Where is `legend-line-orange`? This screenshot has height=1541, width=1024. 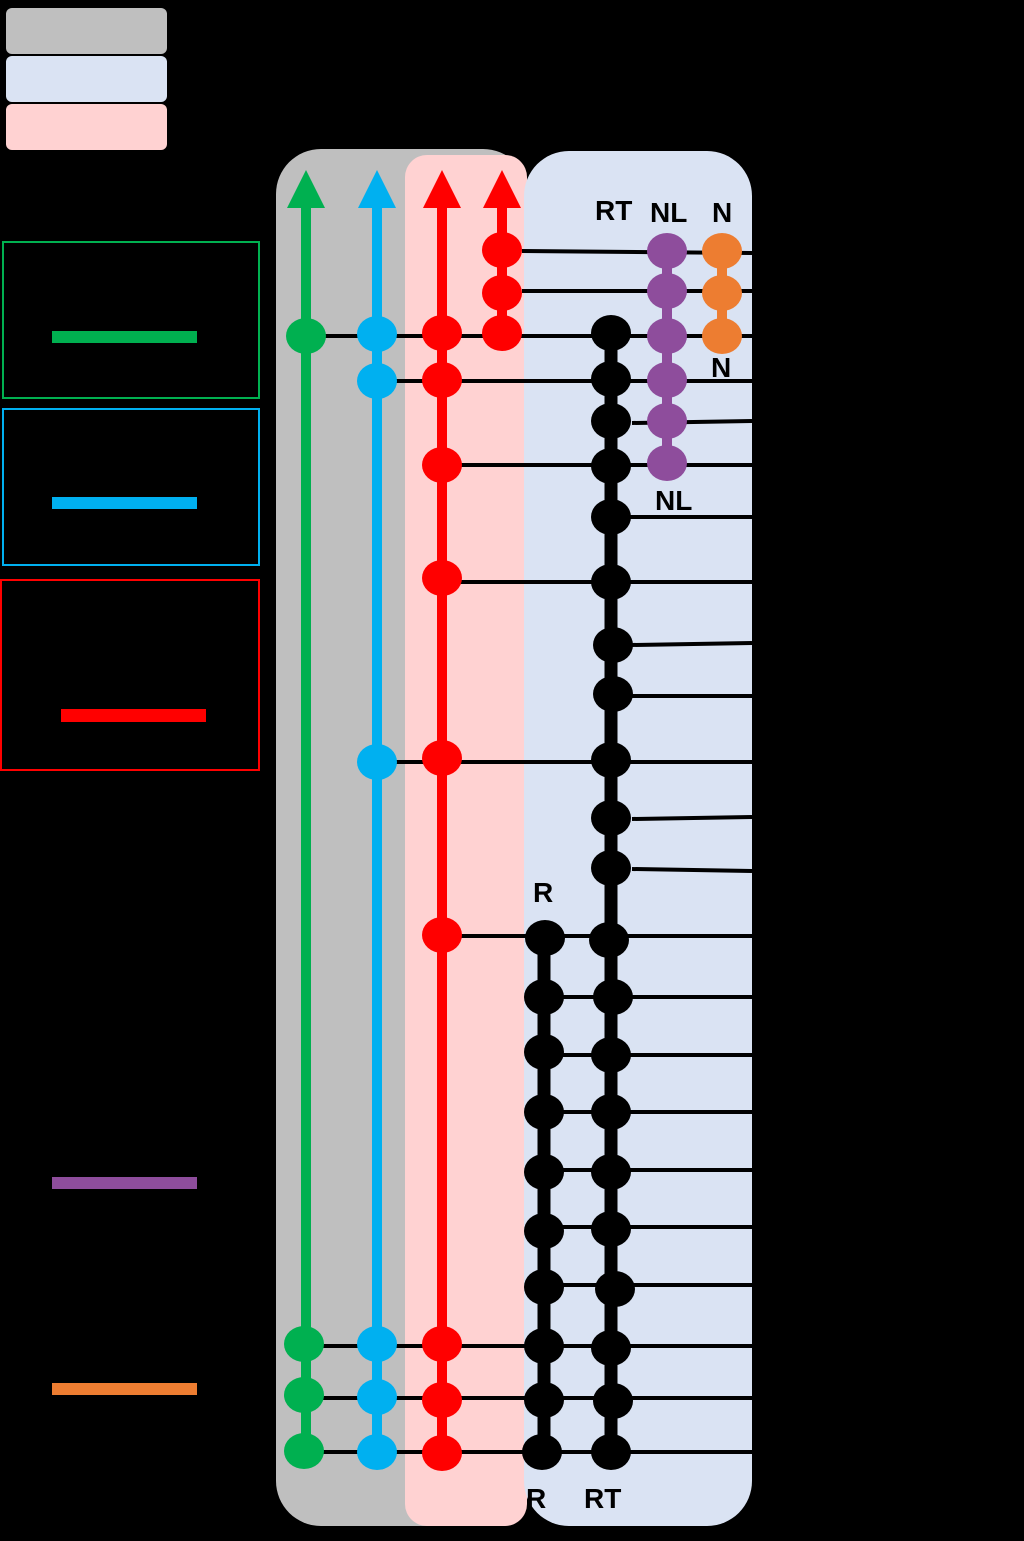
legend-line-orange is located at coordinates (124, 1389).